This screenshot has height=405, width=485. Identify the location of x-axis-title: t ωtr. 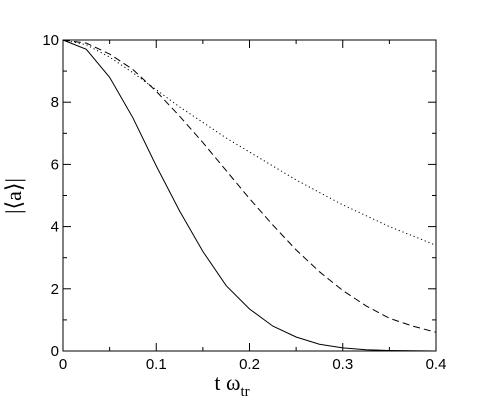
(231, 385).